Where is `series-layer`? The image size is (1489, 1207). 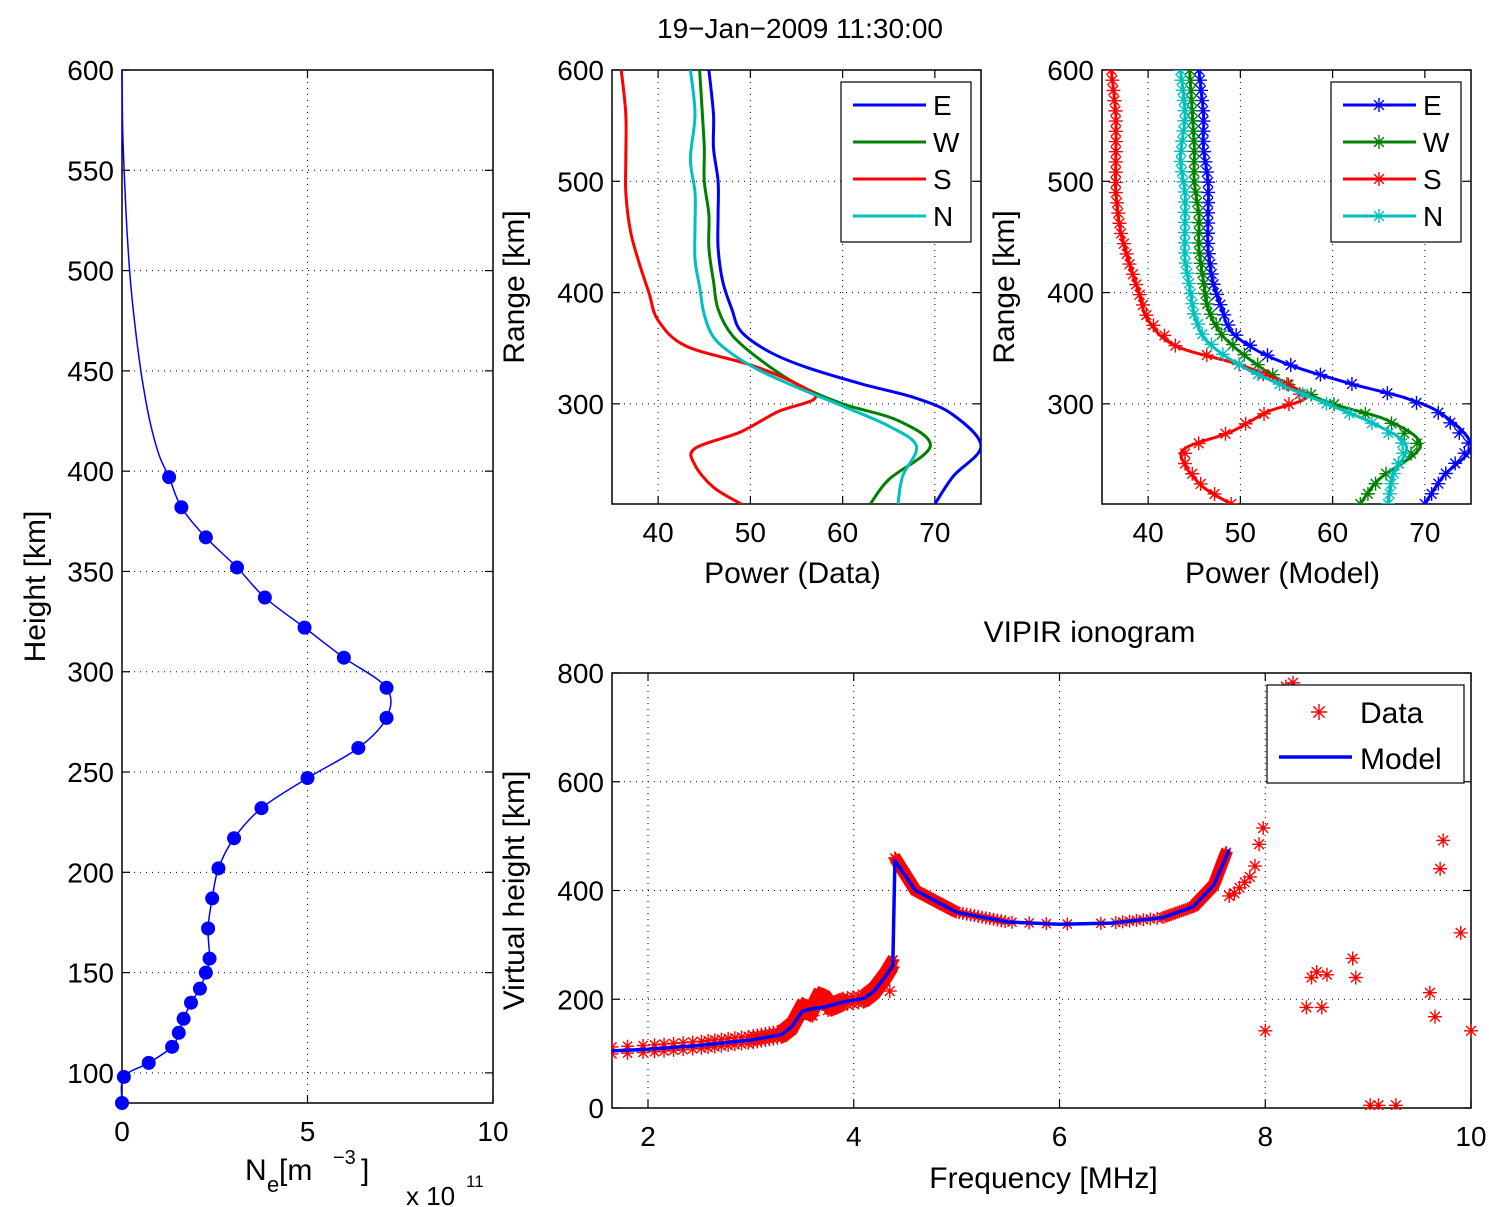 series-layer is located at coordinates (1287, 287).